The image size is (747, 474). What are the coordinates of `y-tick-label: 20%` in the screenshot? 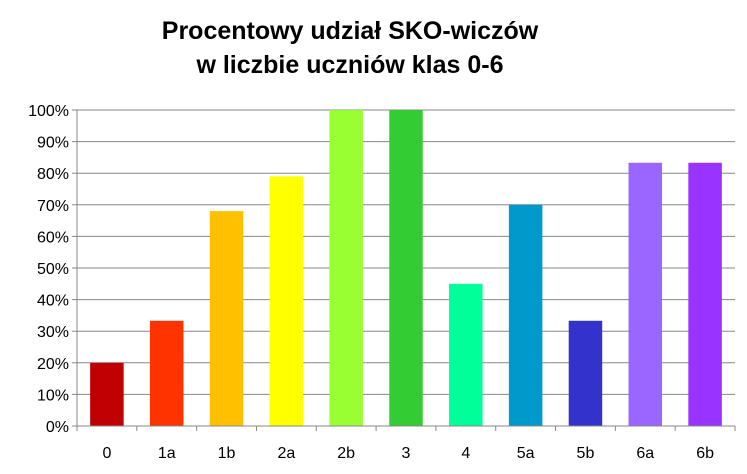 It's located at (53, 364).